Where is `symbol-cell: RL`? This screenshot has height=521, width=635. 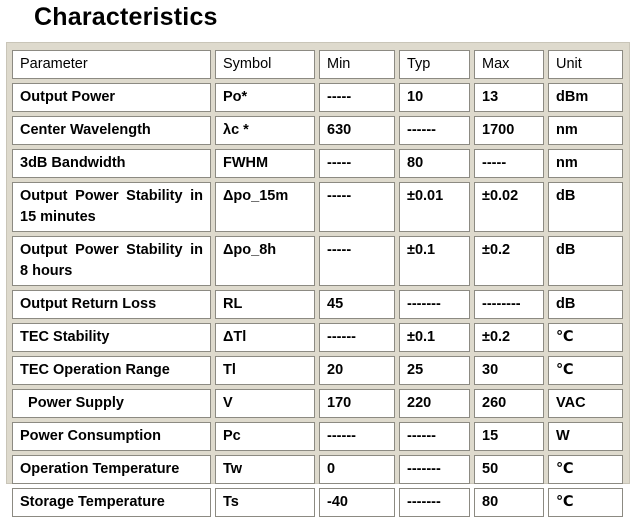
symbol-cell: RL is located at coordinates (265, 304).